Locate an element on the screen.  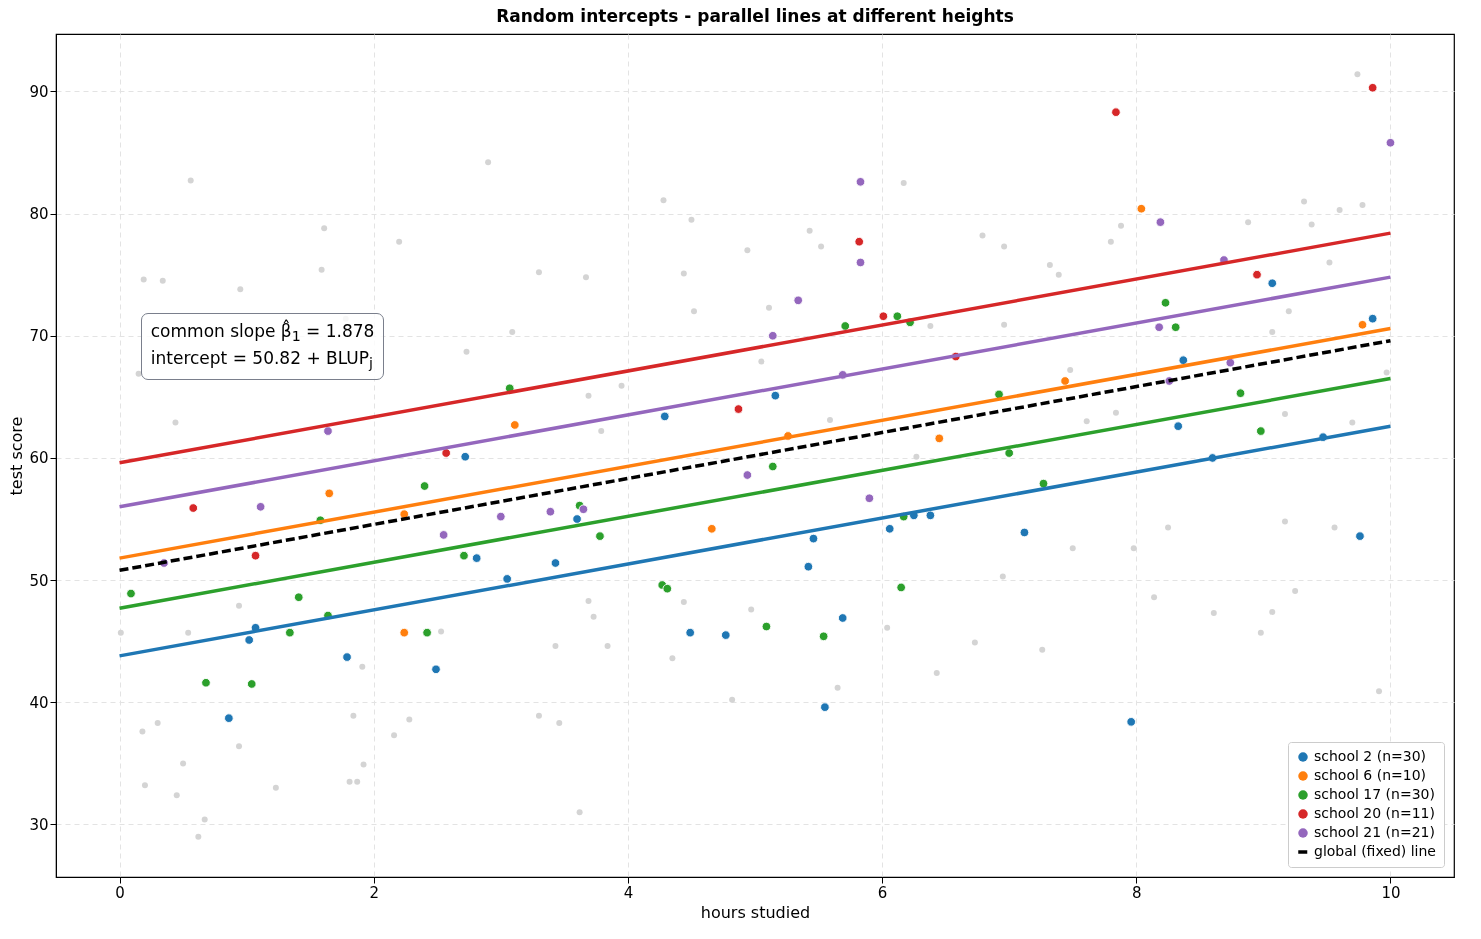
y-tick-label: 80 is located at coordinates (39, 214).